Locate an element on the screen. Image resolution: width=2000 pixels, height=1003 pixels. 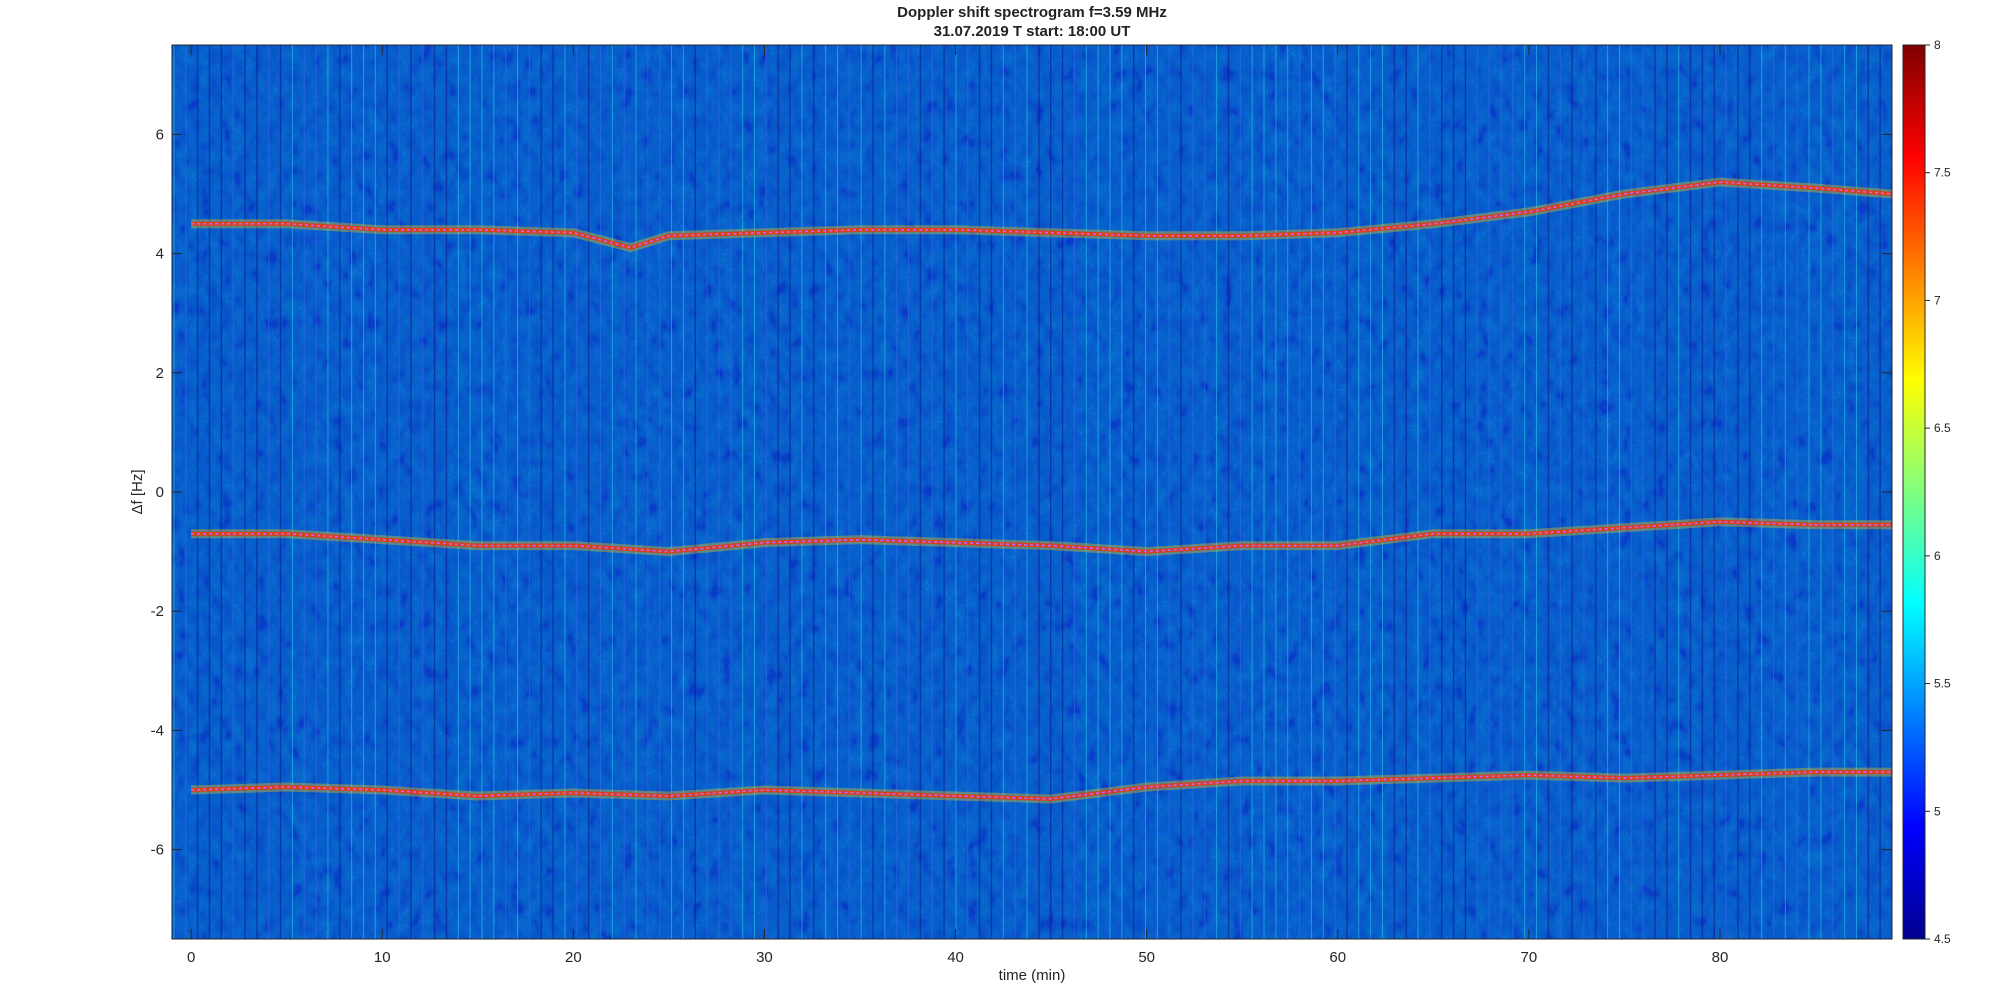
x-tick-label: 10 is located at coordinates (382, 957).